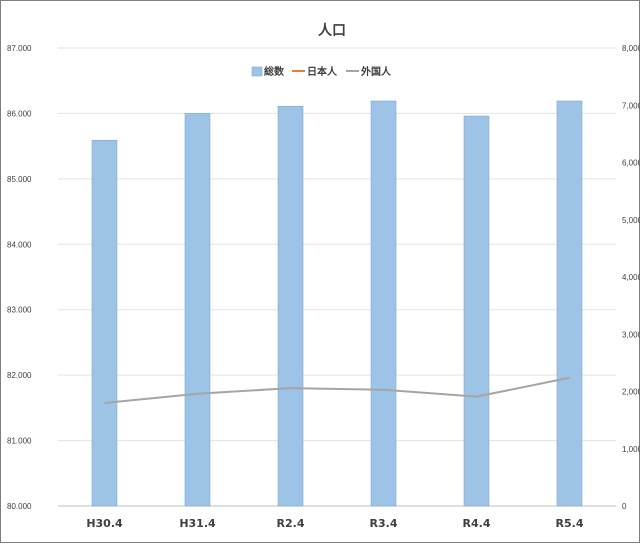 The height and width of the screenshot is (544, 640). I want to click on category-label: H30.4, so click(104, 523).